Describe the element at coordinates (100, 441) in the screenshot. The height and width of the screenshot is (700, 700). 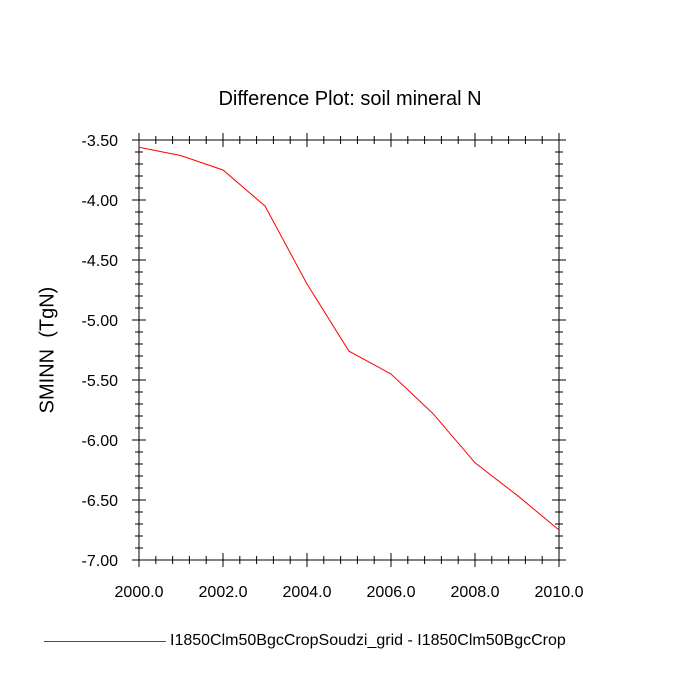
I see `y-tick-label: -6.00` at that location.